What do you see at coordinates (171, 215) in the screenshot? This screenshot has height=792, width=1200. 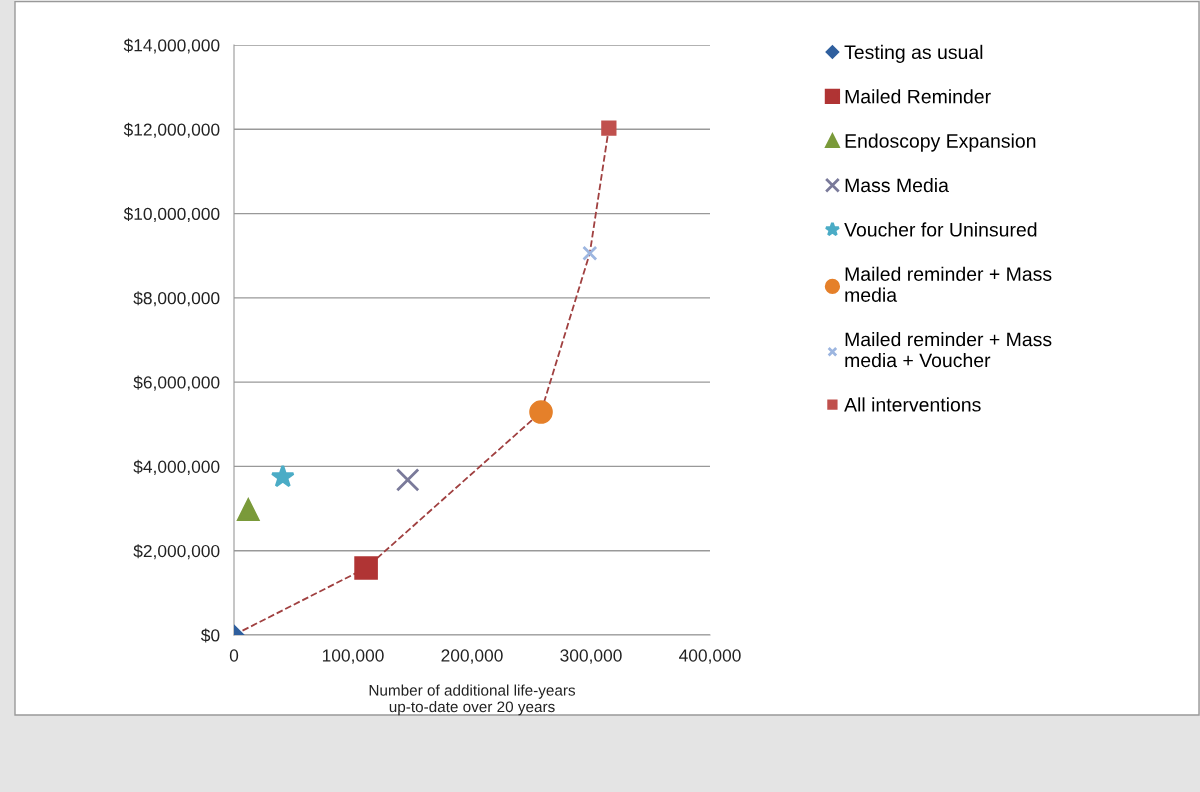 I see `y-tick-label: $10,000,000` at bounding box center [171, 215].